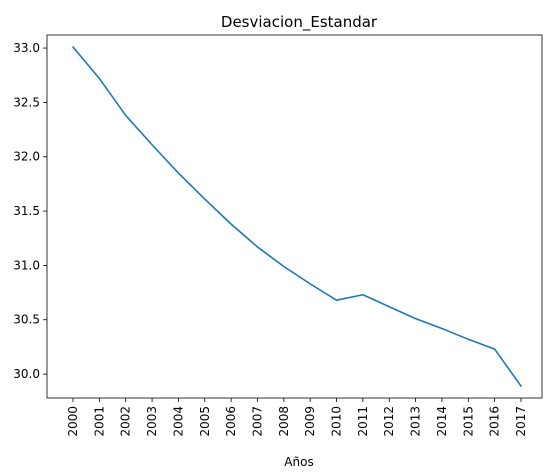 Image resolution: width=556 pixels, height=476 pixels. I want to click on x-tick-label: 2014, so click(442, 421).